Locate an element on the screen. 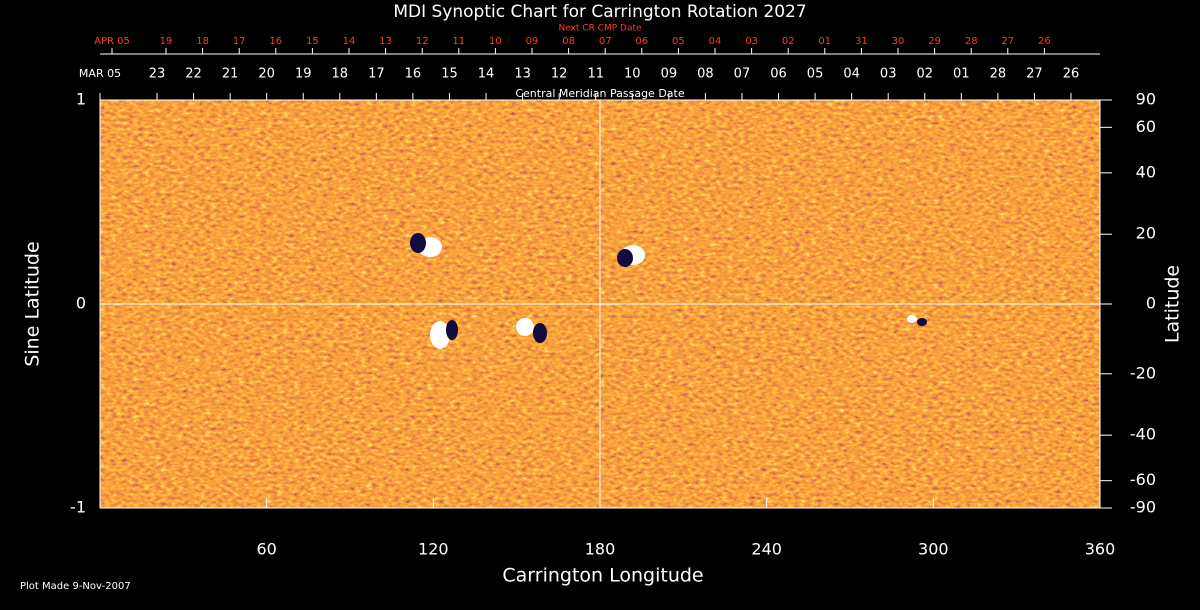 Image resolution: width=1200 pixels, height=610 pixels. cmp-date-label: 27 is located at coordinates (1034, 74).